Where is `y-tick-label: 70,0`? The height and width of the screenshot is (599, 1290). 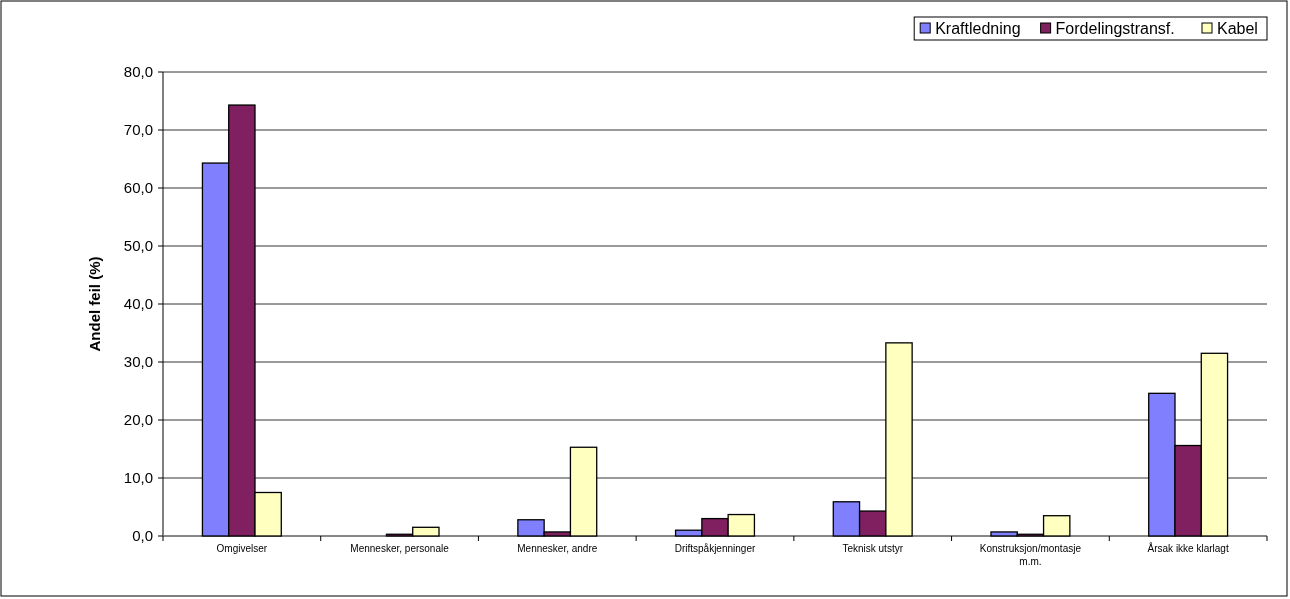 y-tick-label: 70,0 is located at coordinates (138, 130).